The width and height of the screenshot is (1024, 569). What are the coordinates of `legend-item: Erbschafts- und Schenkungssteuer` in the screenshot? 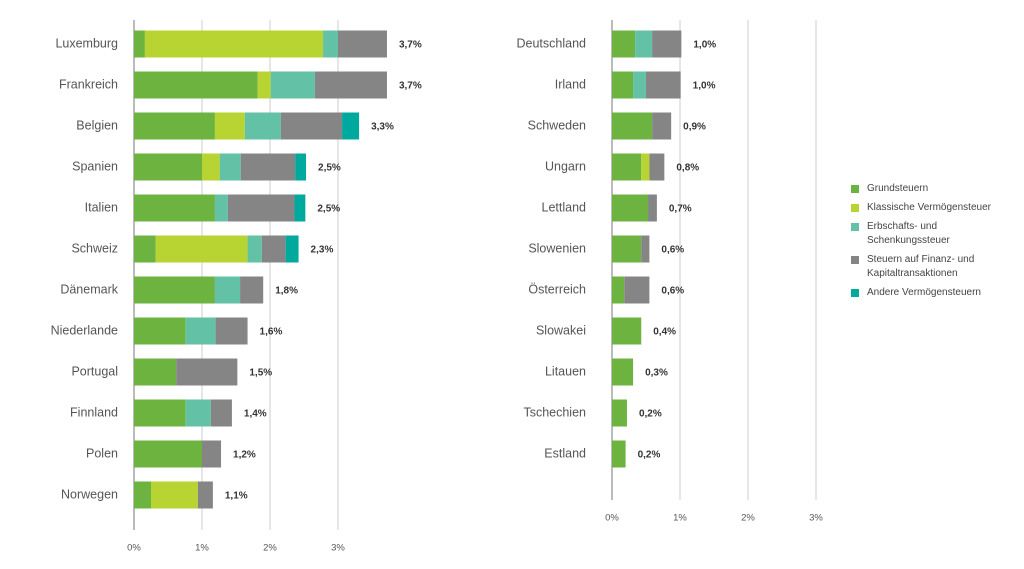 It's located at (931, 234).